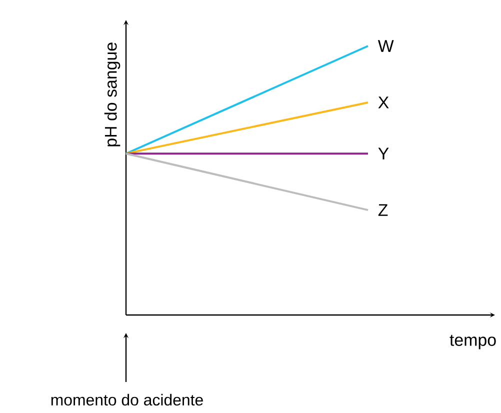 The image size is (501, 413). What do you see at coordinates (386, 46) in the screenshot?
I see `series-label: W` at bounding box center [386, 46].